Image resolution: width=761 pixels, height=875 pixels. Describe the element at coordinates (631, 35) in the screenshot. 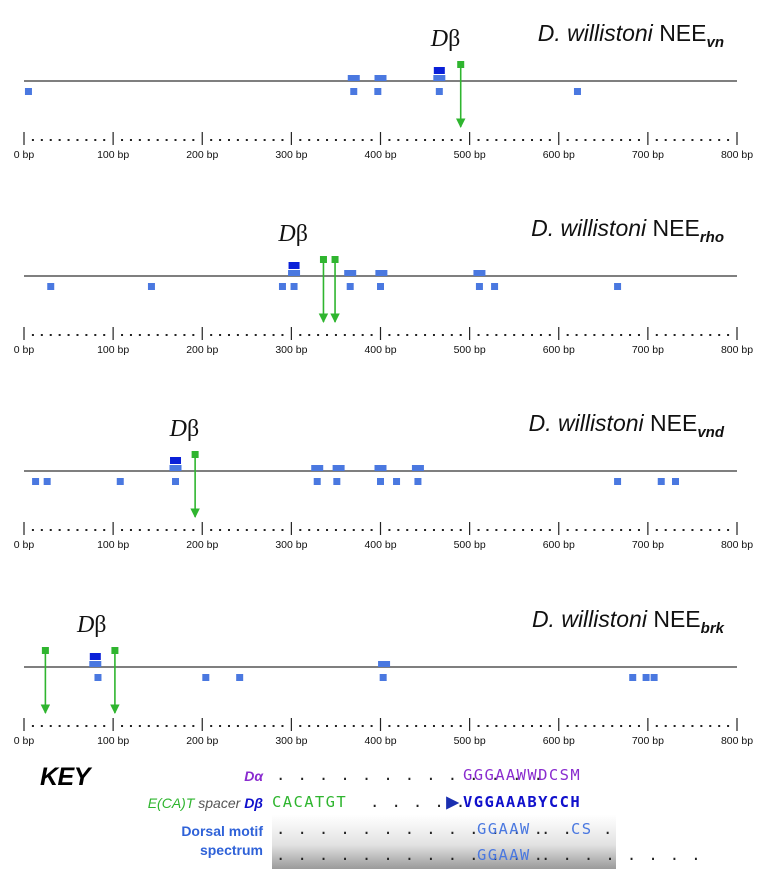

I see `panel-title: D. willistoni NEEvn` at that location.